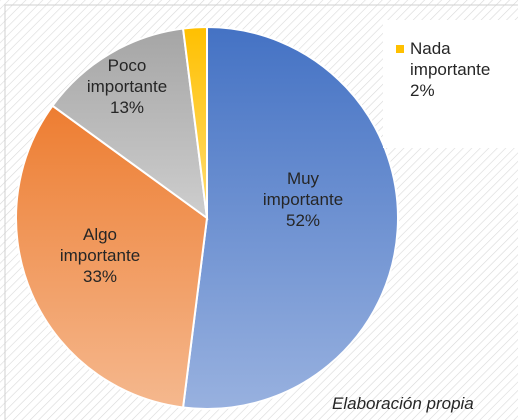 This screenshot has width=518, height=420. What do you see at coordinates (422, 90) in the screenshot?
I see `value-label: 2%` at bounding box center [422, 90].